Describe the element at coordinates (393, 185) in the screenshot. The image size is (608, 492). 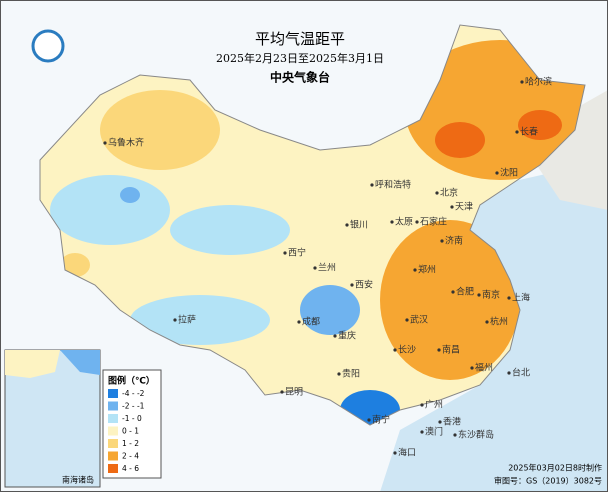
I see `city-label: 呼和浩特` at that location.